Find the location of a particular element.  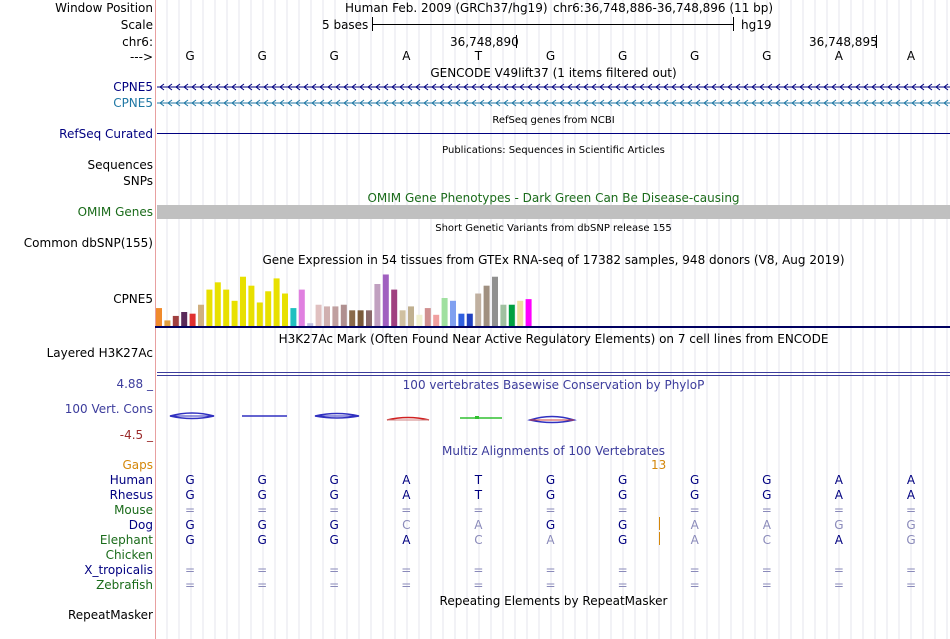

cons-label: 100 Vert. Cons is located at coordinates (108, 409).